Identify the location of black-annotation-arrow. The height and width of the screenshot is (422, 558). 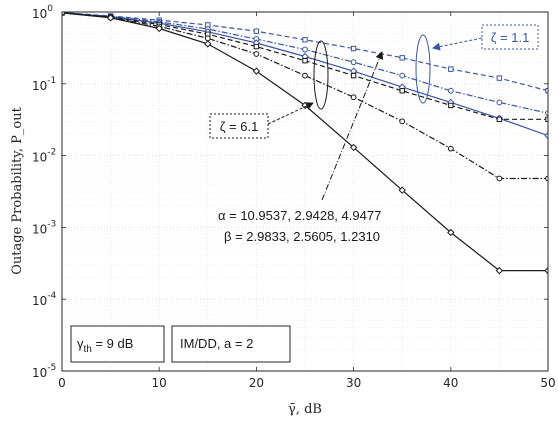
(290, 113).